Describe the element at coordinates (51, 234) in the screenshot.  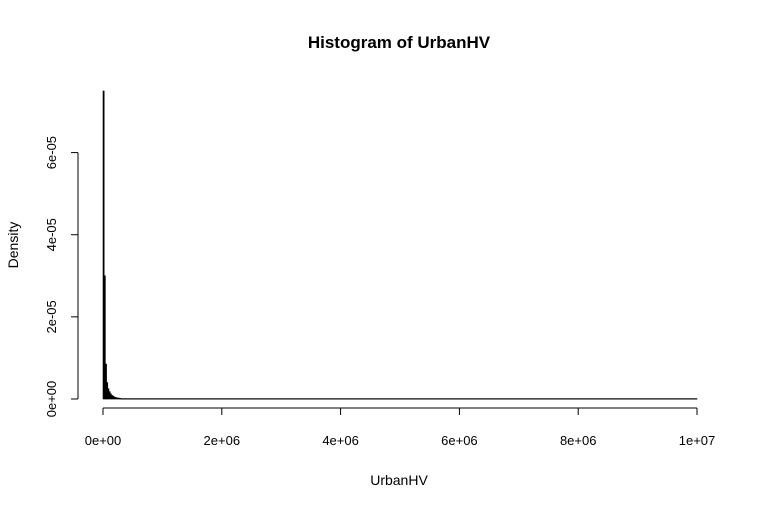
I see `y-tick-label: 4e-05` at that location.